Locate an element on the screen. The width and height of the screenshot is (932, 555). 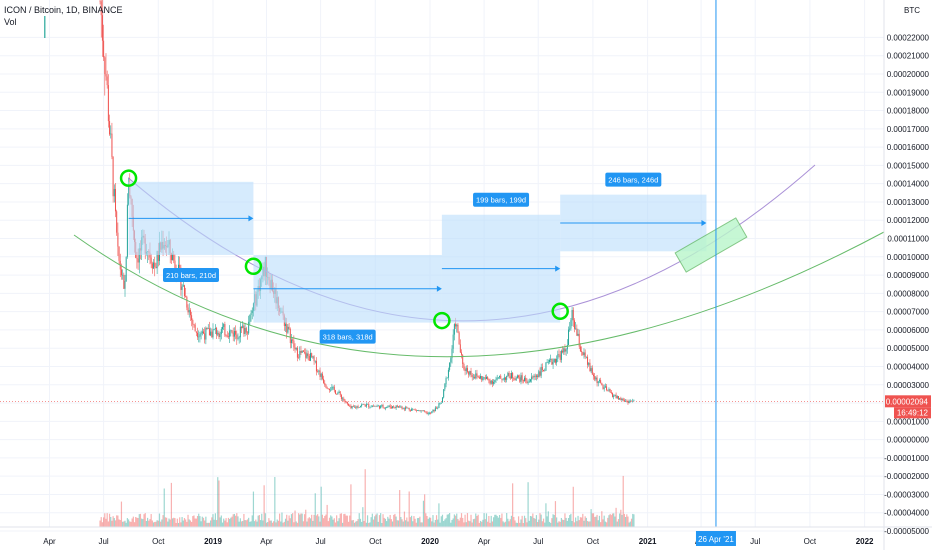
symbol-title: ICON / Bitcoin, 1D, BINANCE is located at coordinates (63, 10).